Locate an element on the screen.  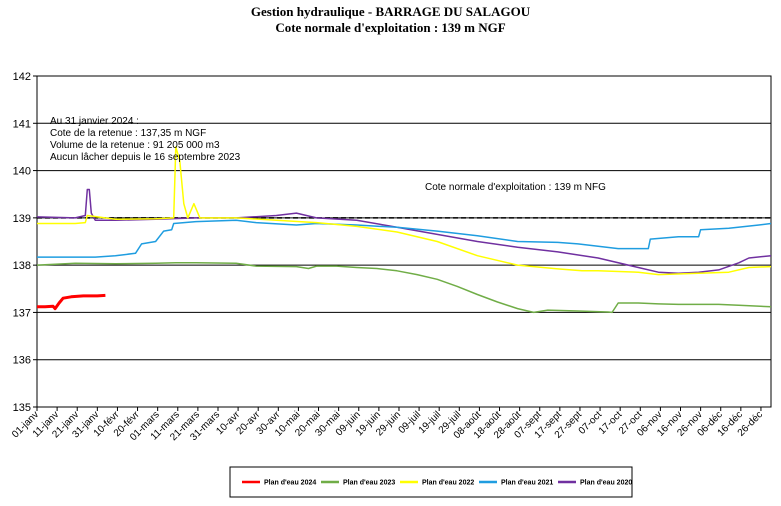
y-tick-label: 140 is located at coordinates (22, 172).